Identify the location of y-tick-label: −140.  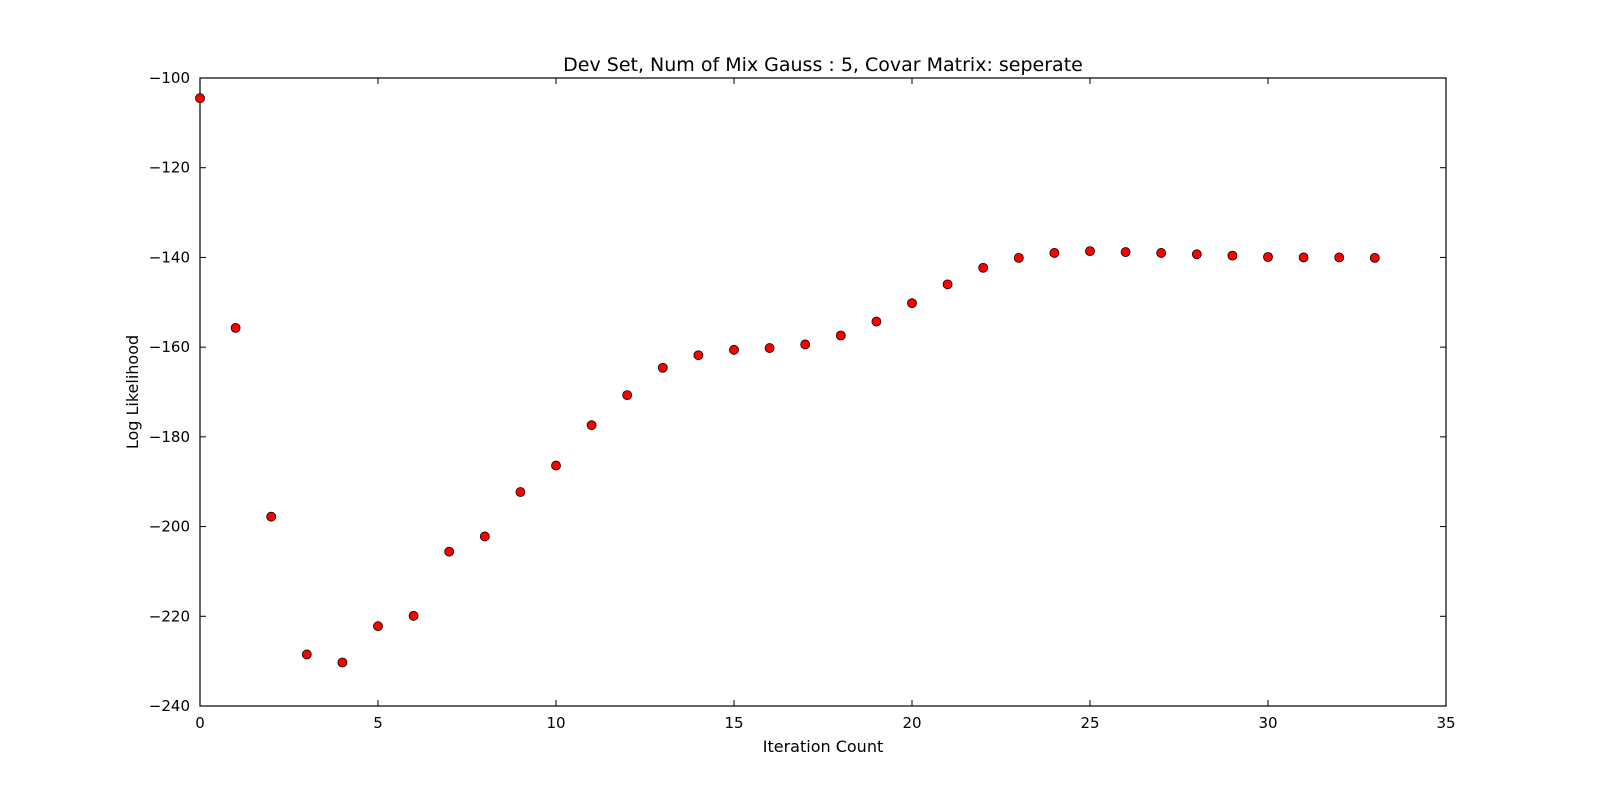
(169, 257).